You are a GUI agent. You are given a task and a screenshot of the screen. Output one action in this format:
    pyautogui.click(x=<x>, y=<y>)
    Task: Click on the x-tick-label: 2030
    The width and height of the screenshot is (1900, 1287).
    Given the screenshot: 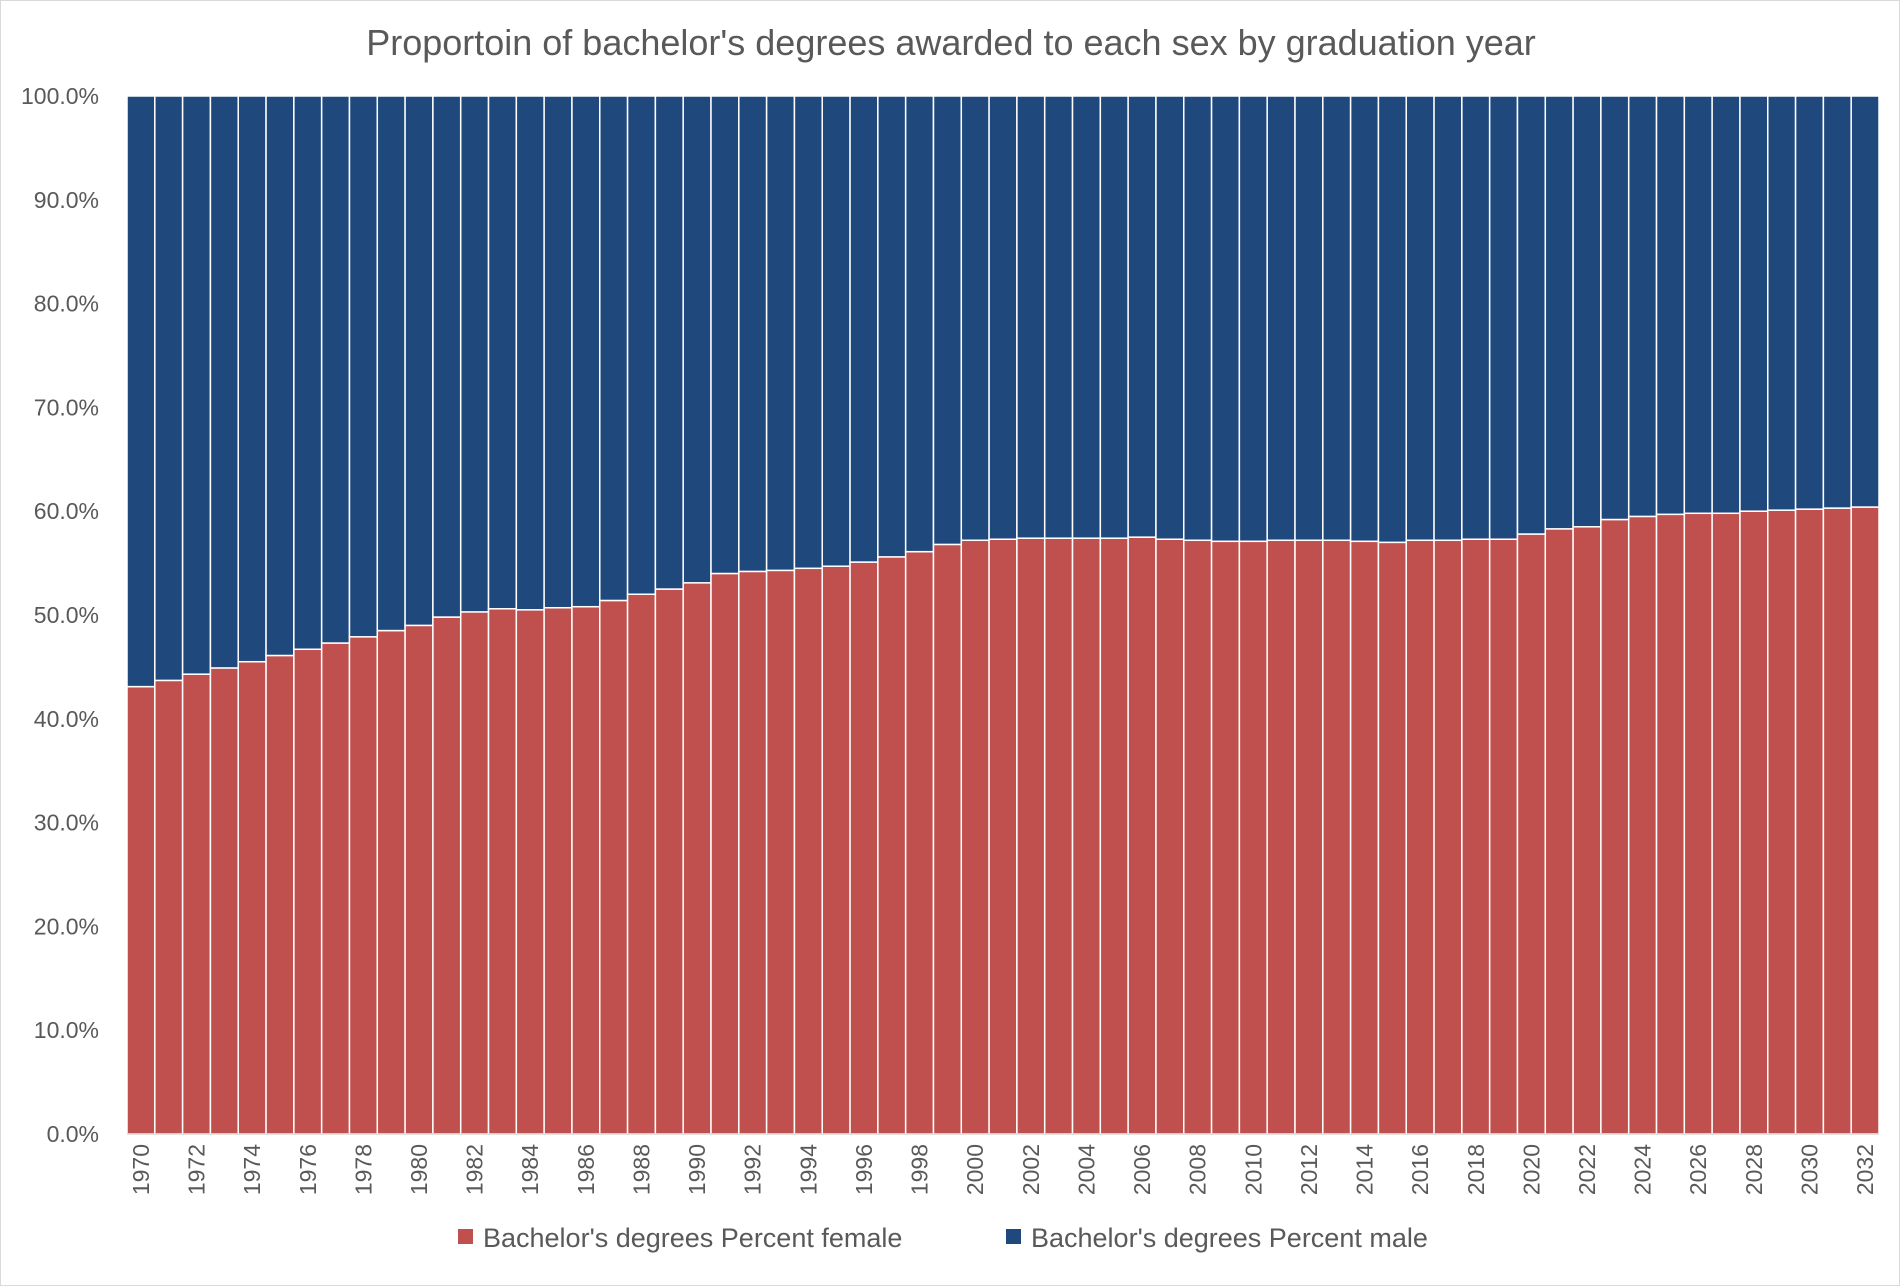 What is the action you would take?
    pyautogui.click(x=1809, y=1169)
    